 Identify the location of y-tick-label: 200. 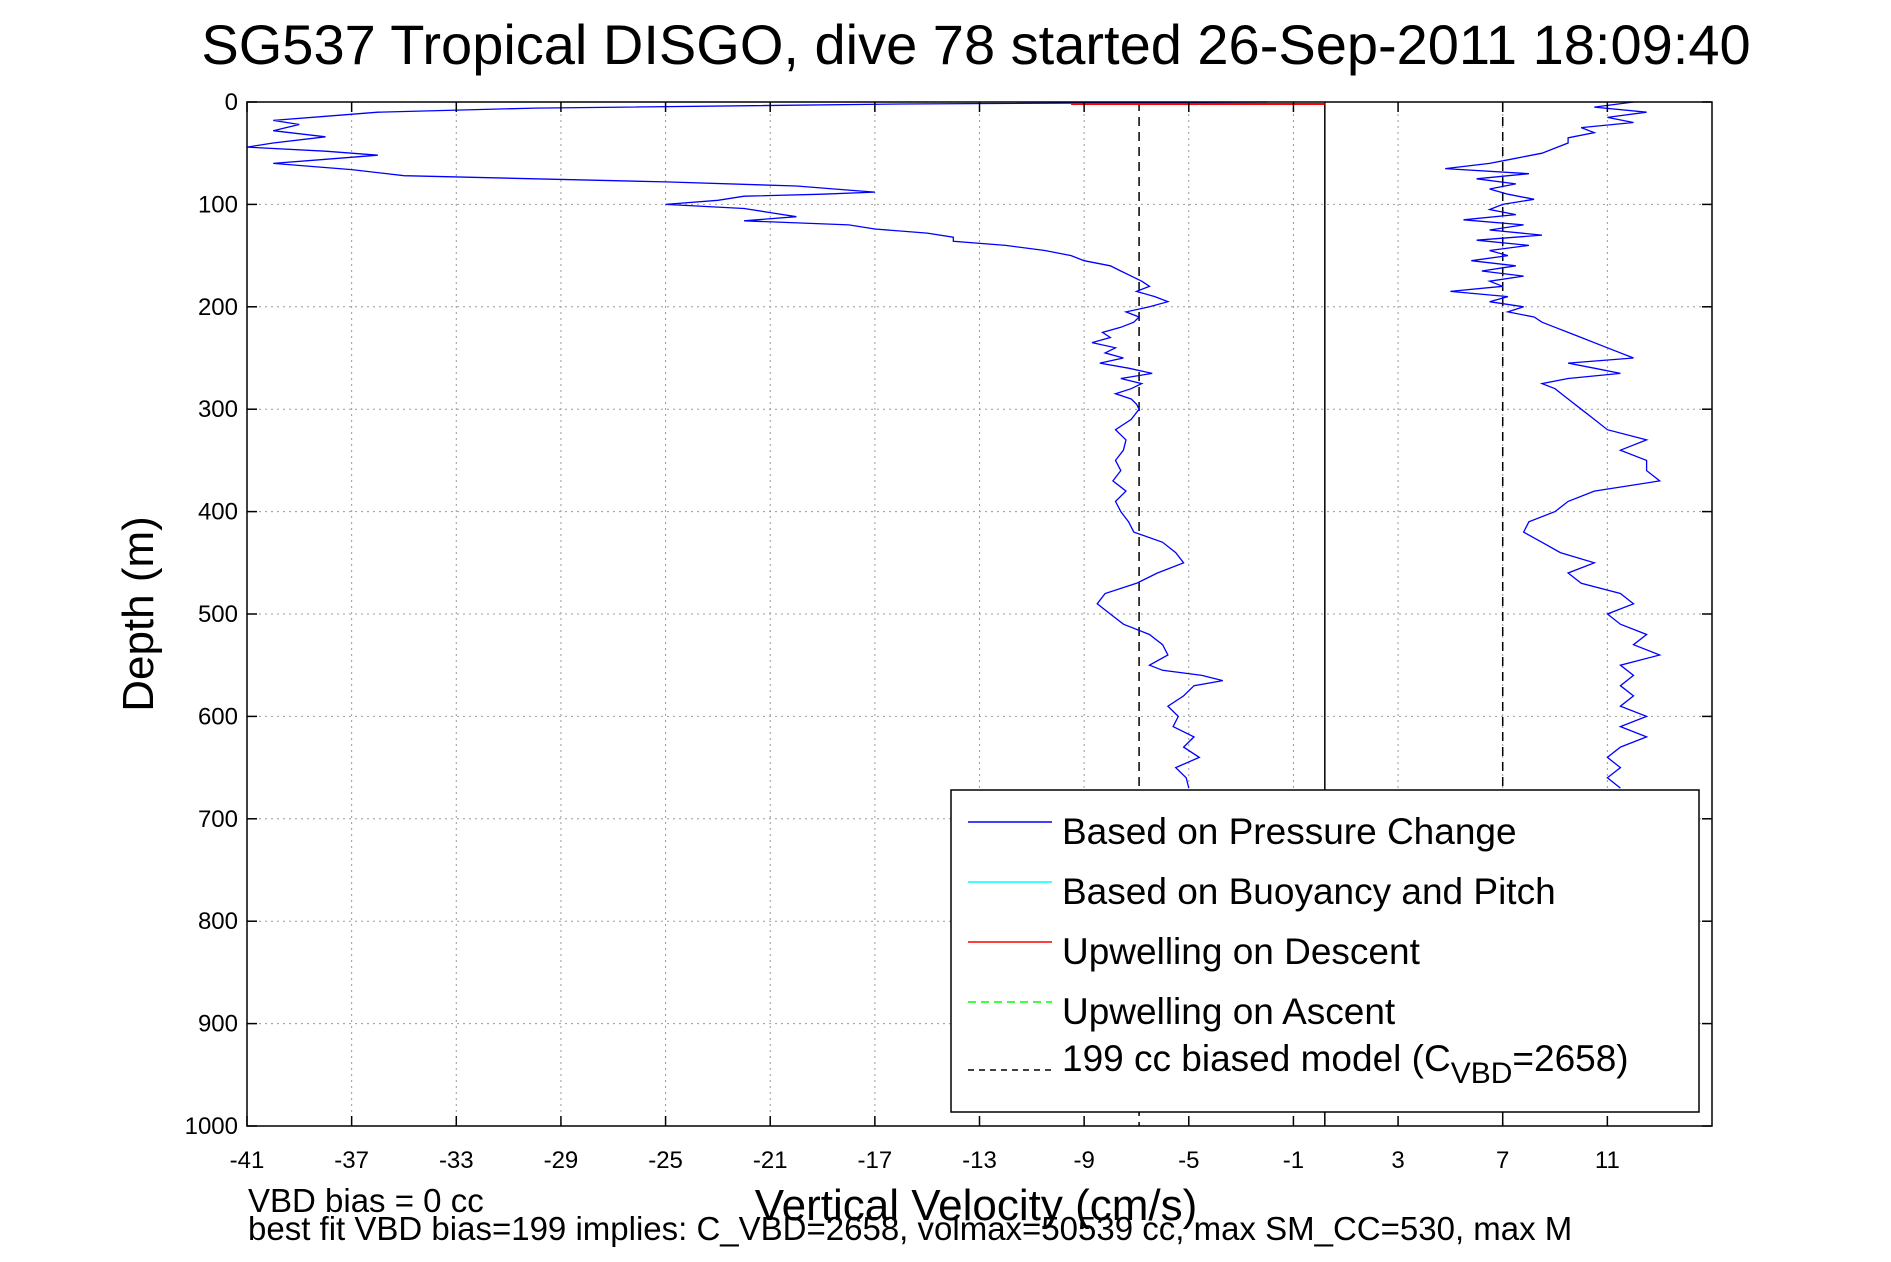
(218, 307).